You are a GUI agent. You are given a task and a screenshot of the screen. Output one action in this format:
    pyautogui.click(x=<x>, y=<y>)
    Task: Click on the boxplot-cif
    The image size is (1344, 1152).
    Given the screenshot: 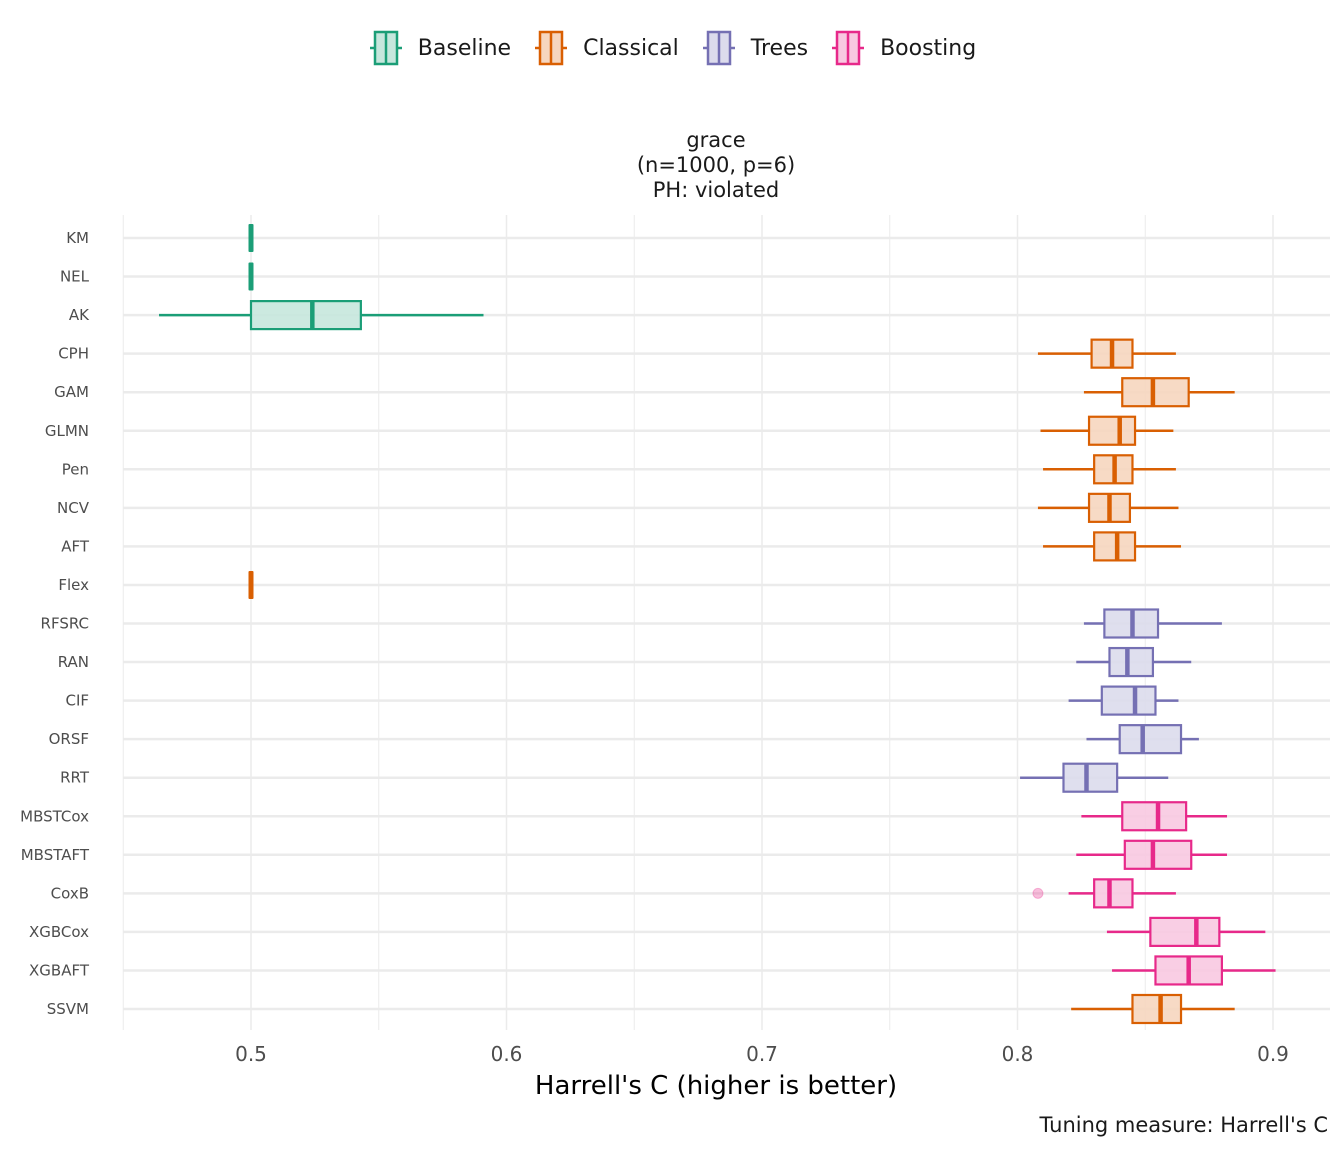 What is the action you would take?
    pyautogui.click(x=1123, y=700)
    